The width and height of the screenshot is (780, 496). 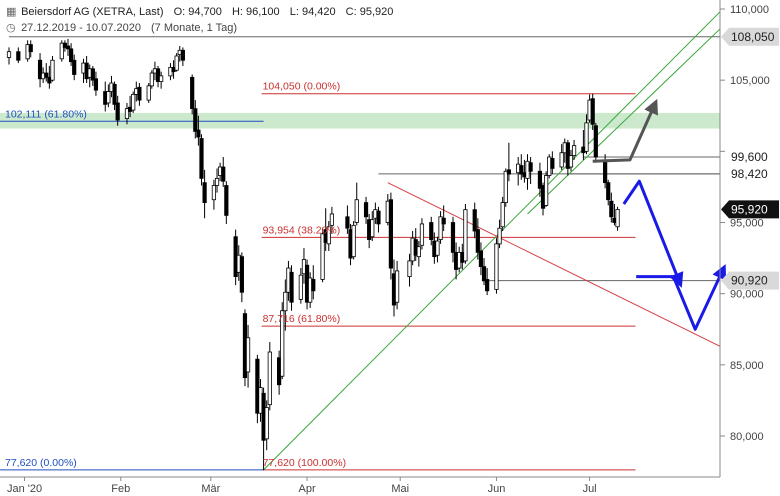 I want to click on price-tag: 90,920, so click(x=750, y=280).